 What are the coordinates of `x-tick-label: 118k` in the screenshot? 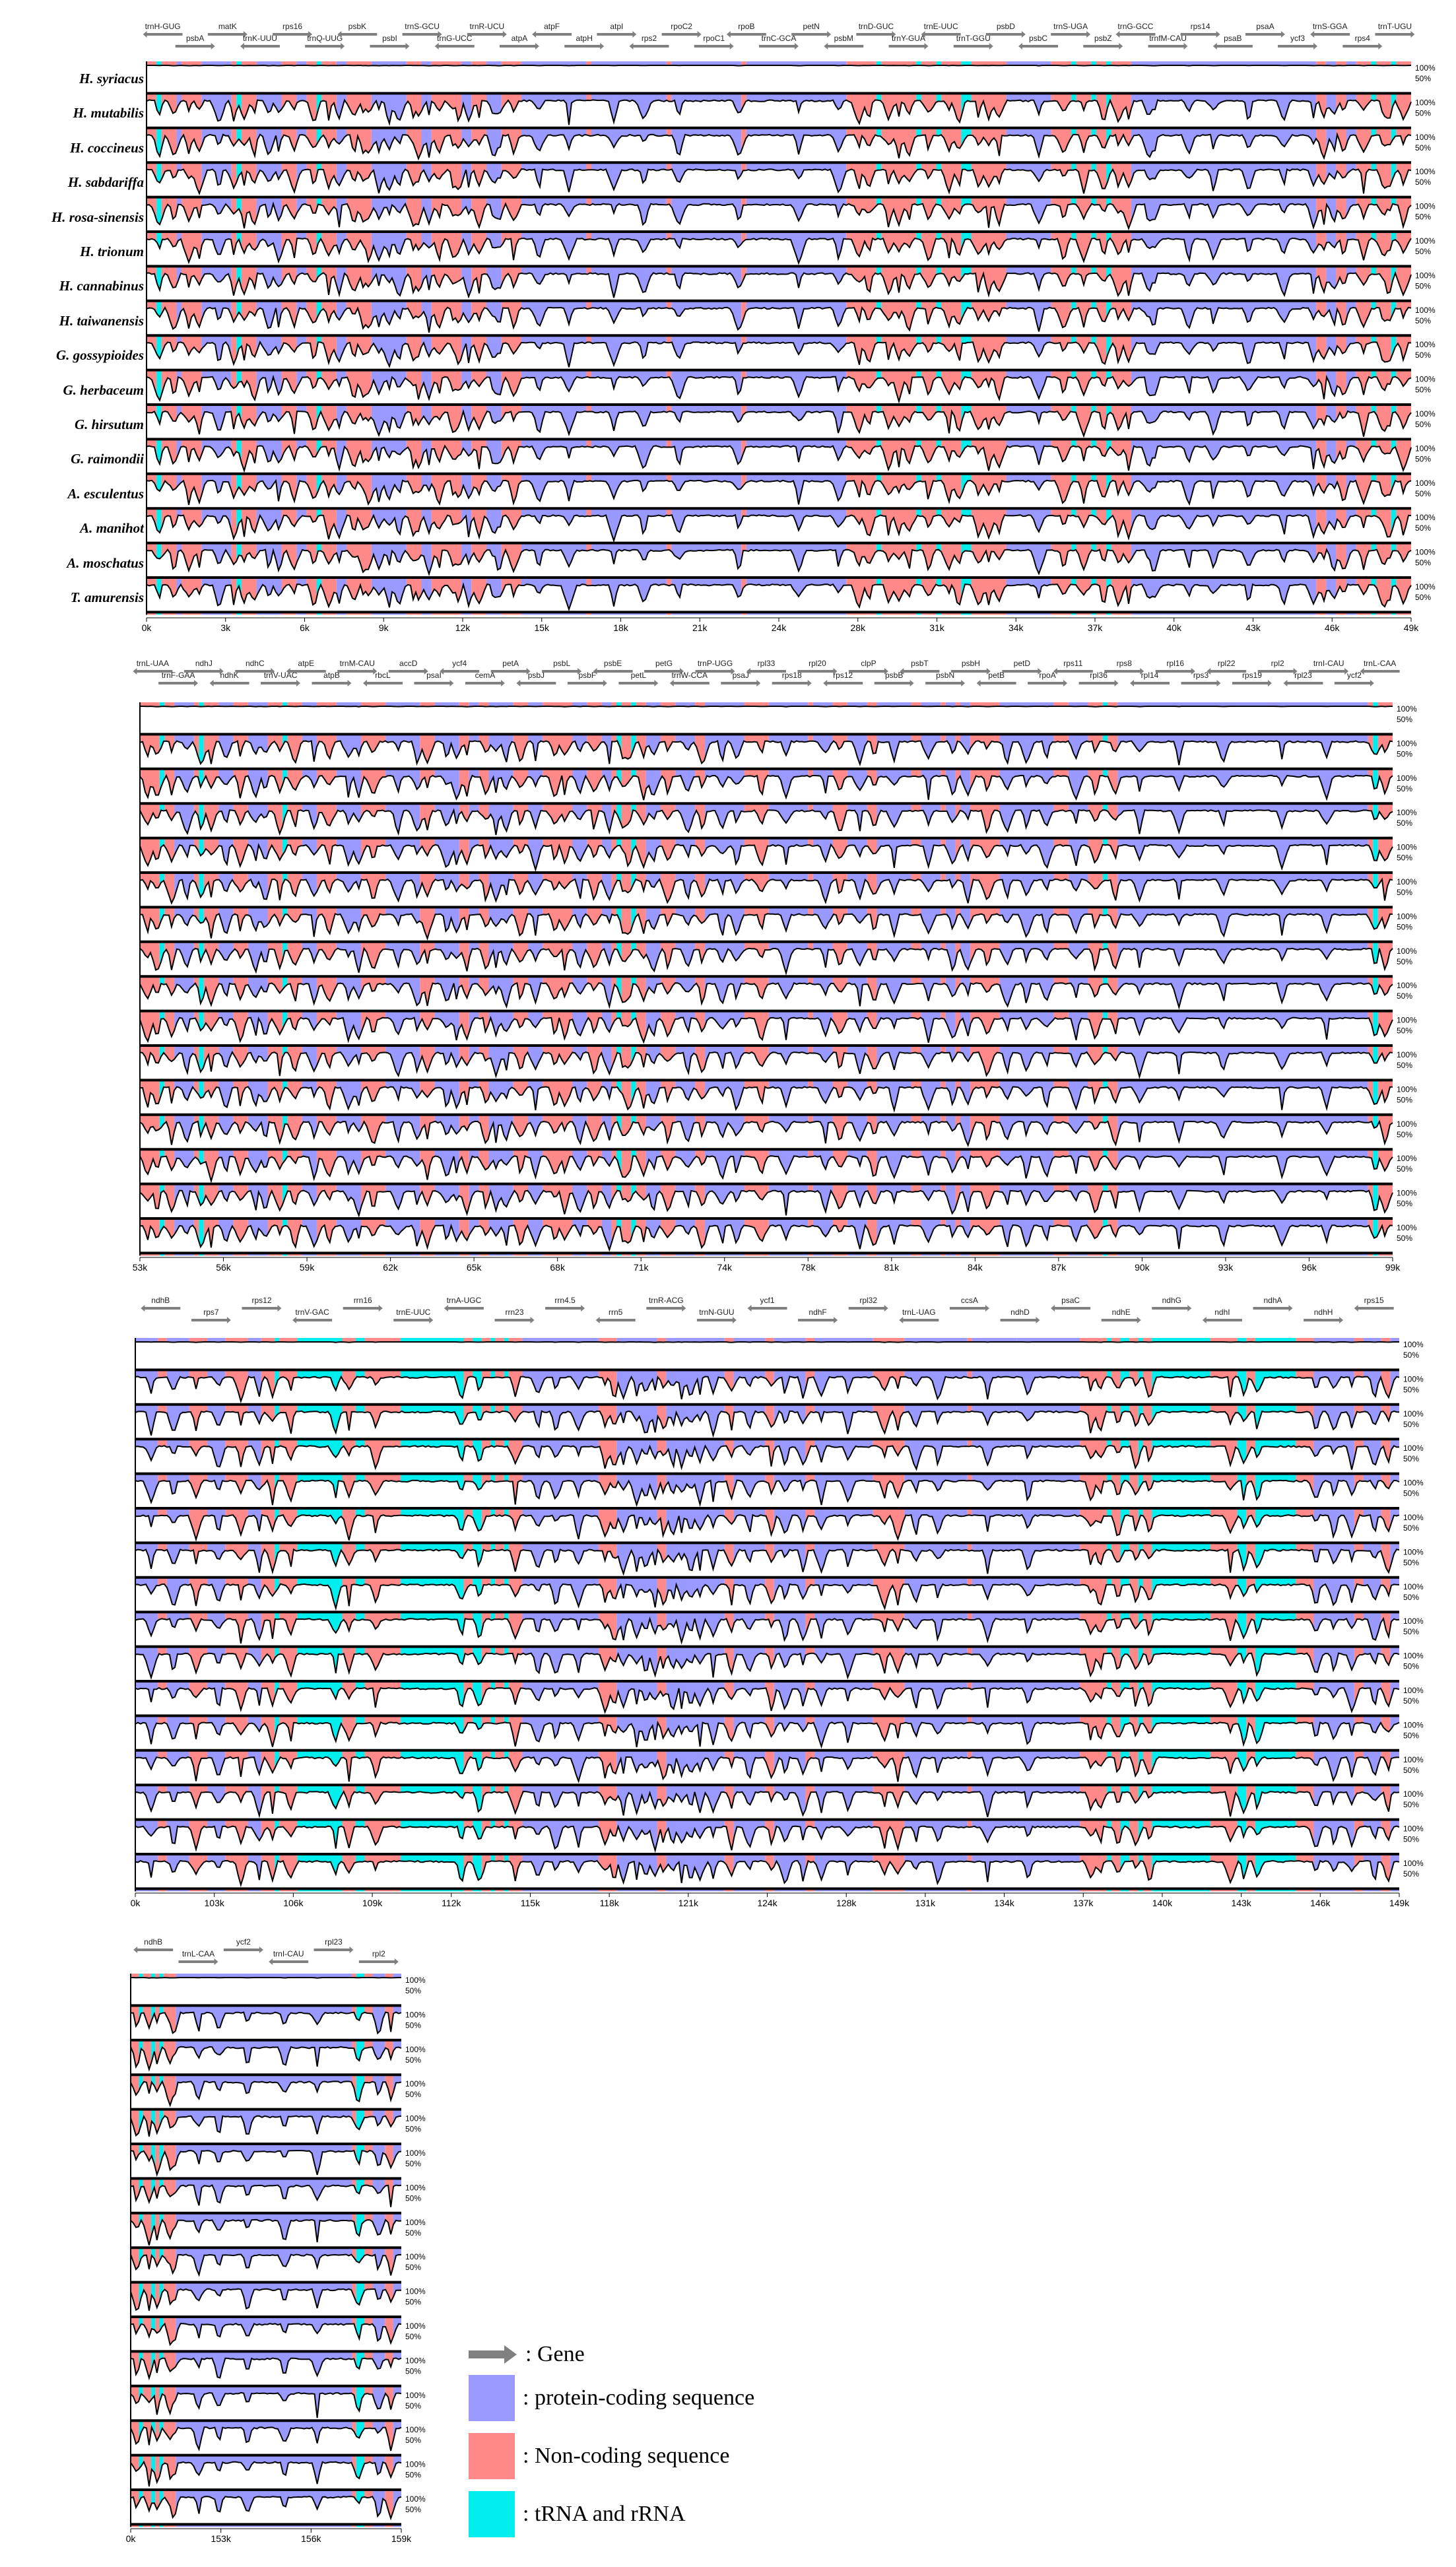 It's located at (609, 1903).